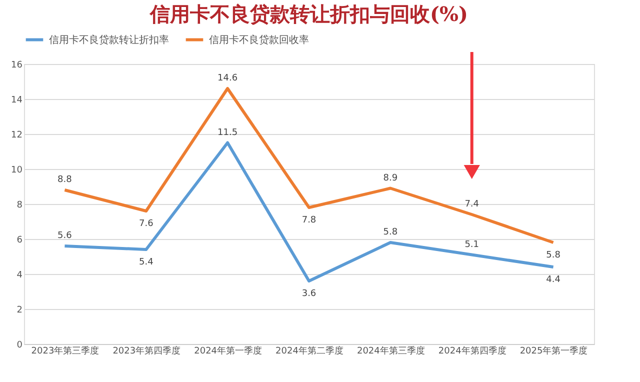 The height and width of the screenshot is (382, 640). Describe the element at coordinates (65, 351) in the screenshot. I see `x-tick-label: 2023年第三季度` at that location.